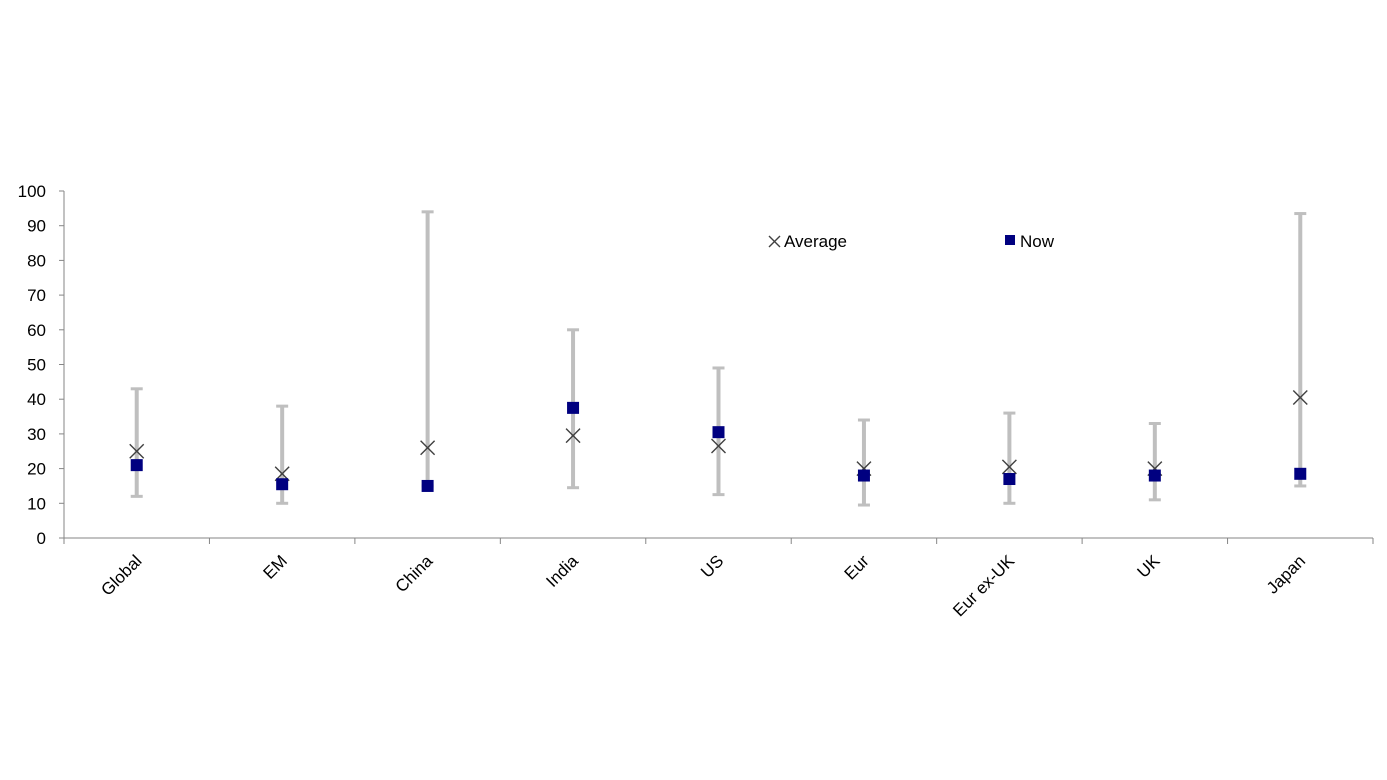  I want to click on y-tick-label: 0, so click(41, 538).